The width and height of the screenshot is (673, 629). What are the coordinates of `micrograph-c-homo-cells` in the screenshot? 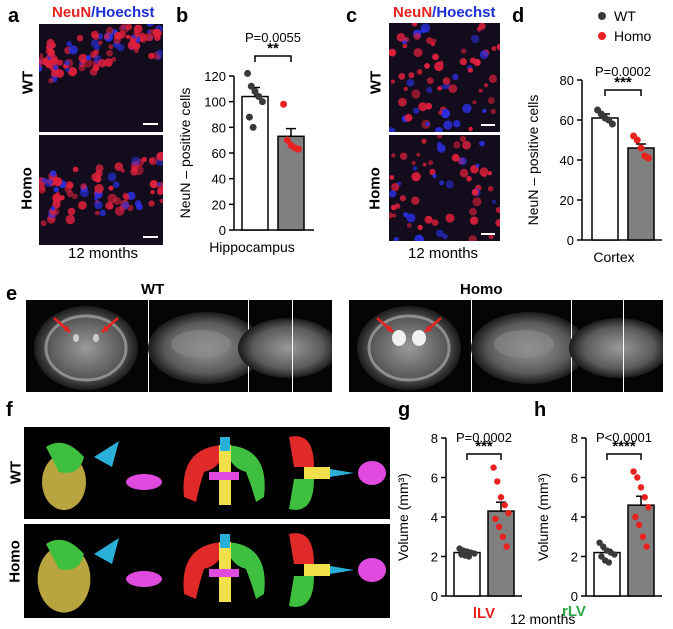 It's located at (444, 188).